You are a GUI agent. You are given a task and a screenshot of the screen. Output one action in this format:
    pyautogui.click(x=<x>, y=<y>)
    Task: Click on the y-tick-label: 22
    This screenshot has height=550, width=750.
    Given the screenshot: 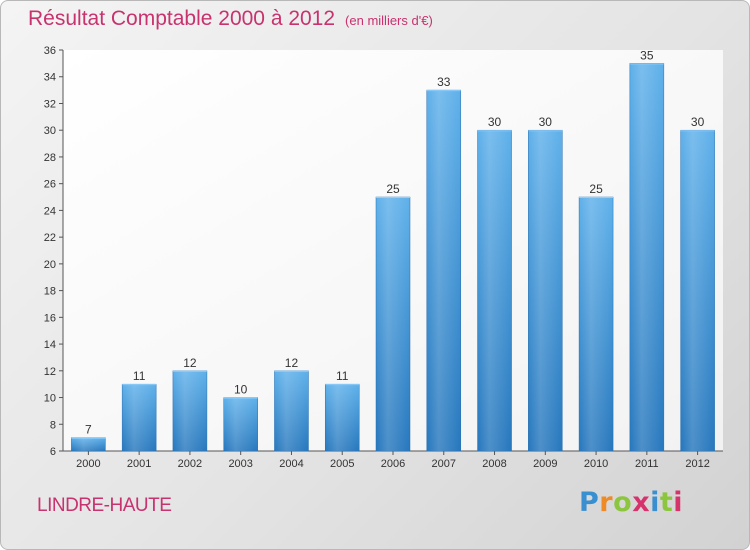 What is the action you would take?
    pyautogui.click(x=50, y=238)
    